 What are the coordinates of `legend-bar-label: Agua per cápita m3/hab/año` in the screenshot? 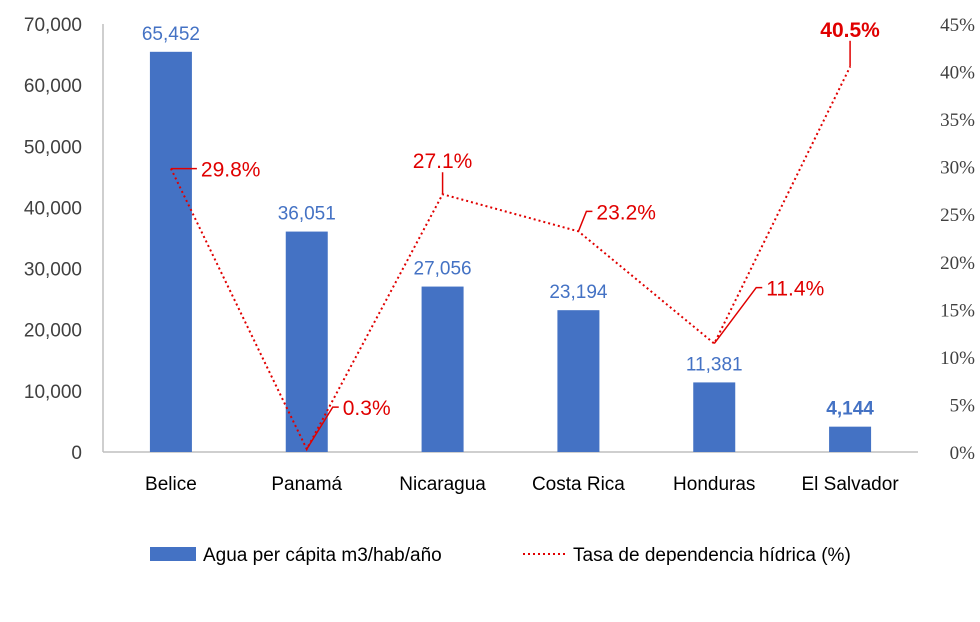 It's located at (322, 555).